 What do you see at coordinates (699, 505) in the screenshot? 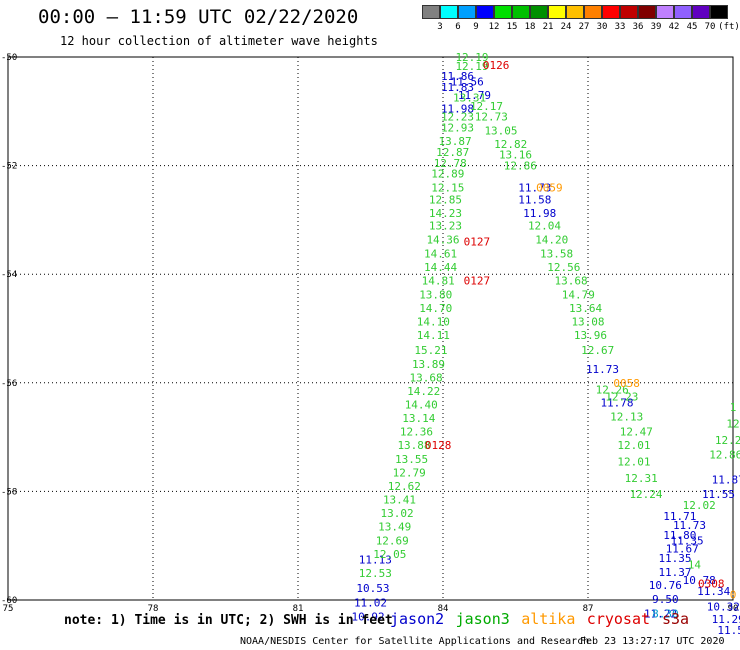
I see `data-label: 12.02` at bounding box center [699, 505].